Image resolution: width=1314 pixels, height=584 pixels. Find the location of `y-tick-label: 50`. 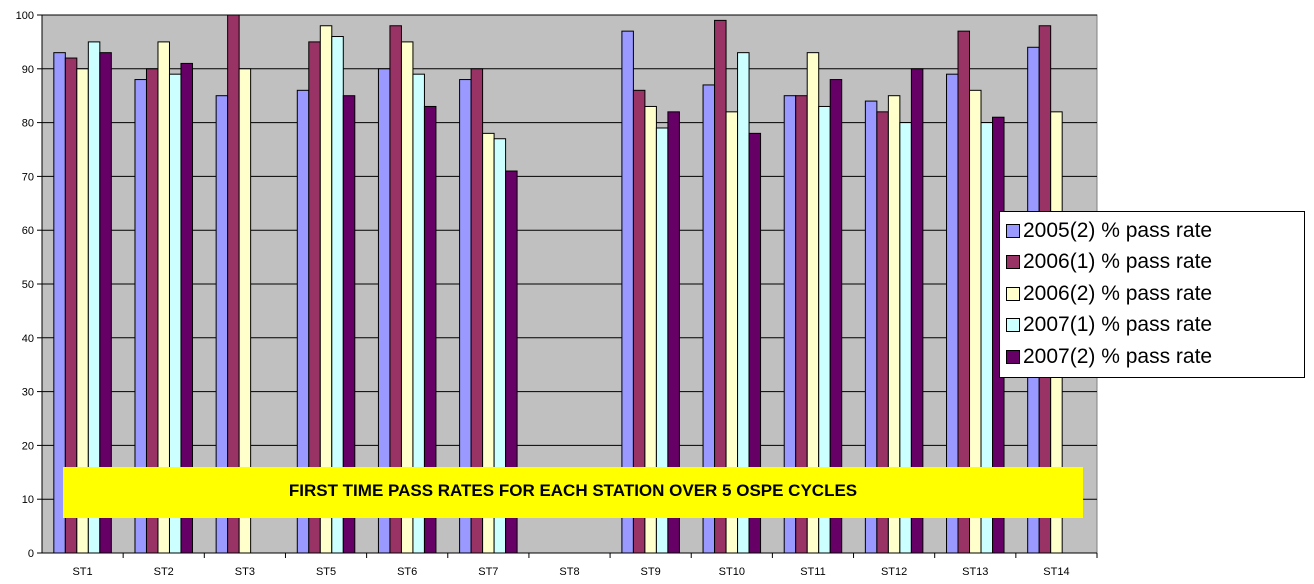

y-tick-label: 50 is located at coordinates (28, 285).